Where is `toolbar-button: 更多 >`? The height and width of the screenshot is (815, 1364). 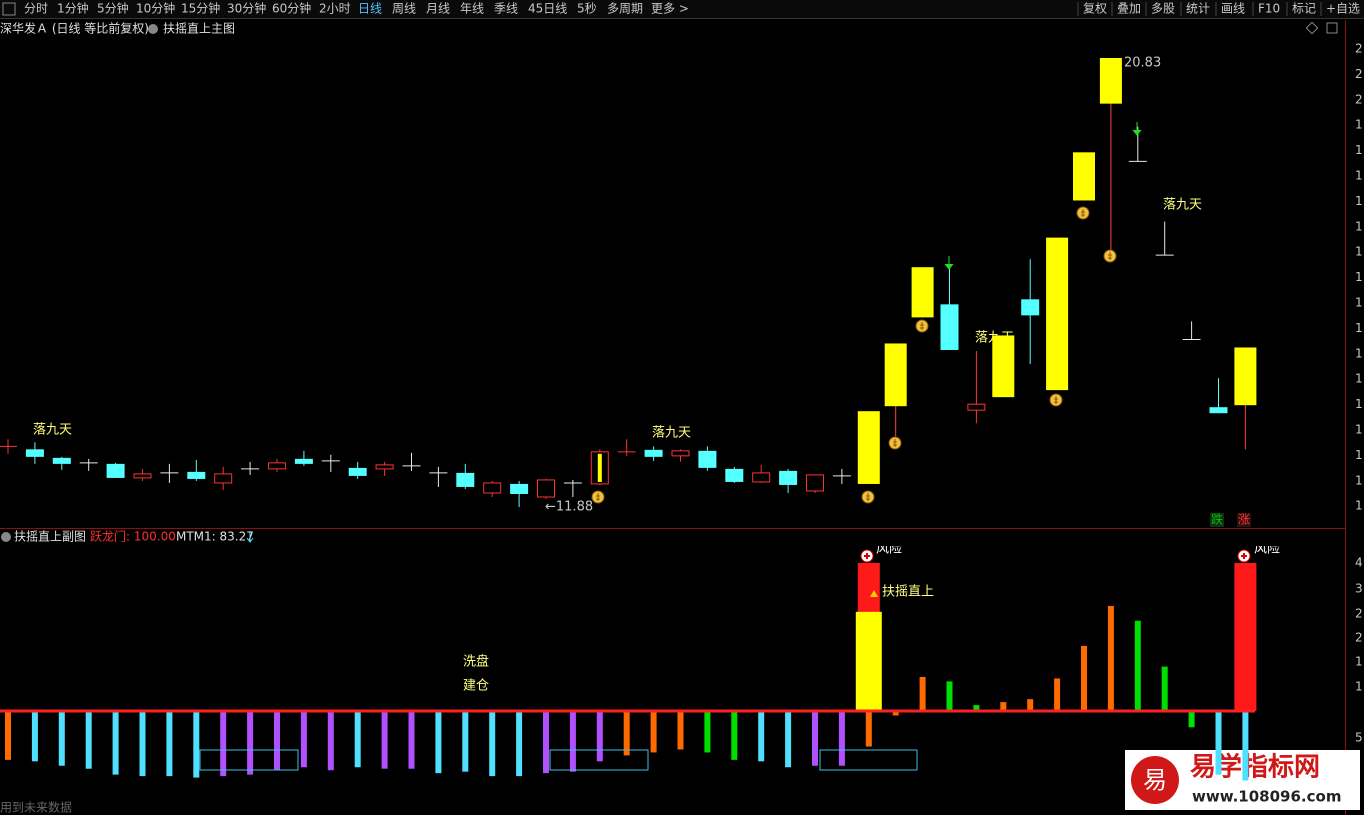
toolbar-button: 更多 > is located at coordinates (670, 9).